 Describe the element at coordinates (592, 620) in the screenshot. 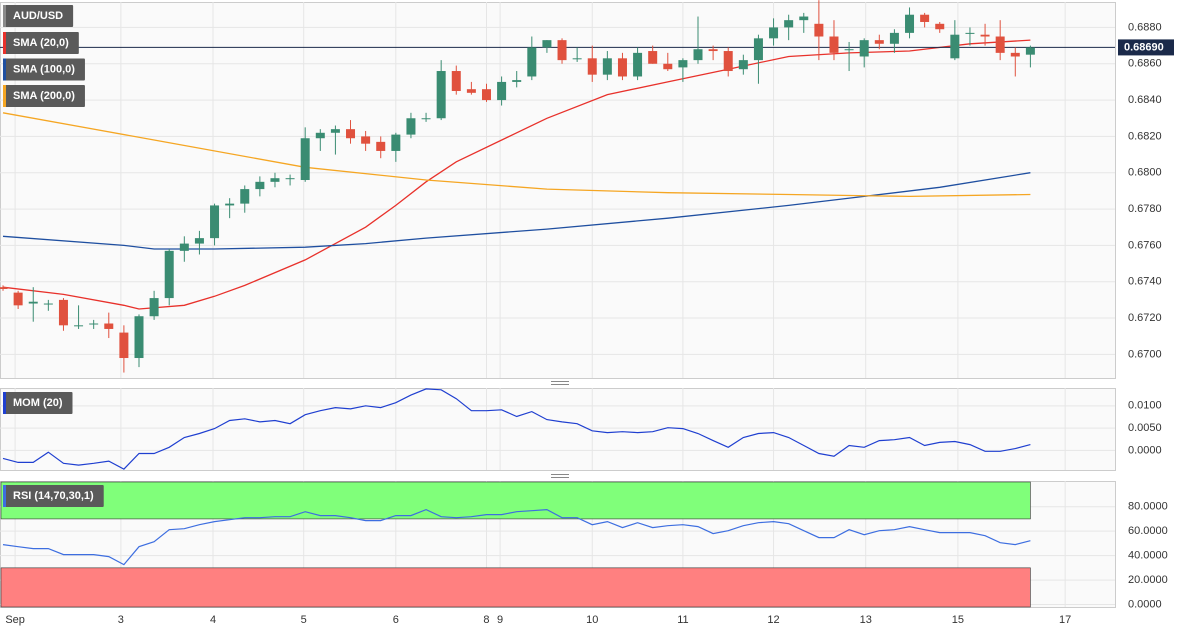

I see `x-tick-label: 10` at that location.